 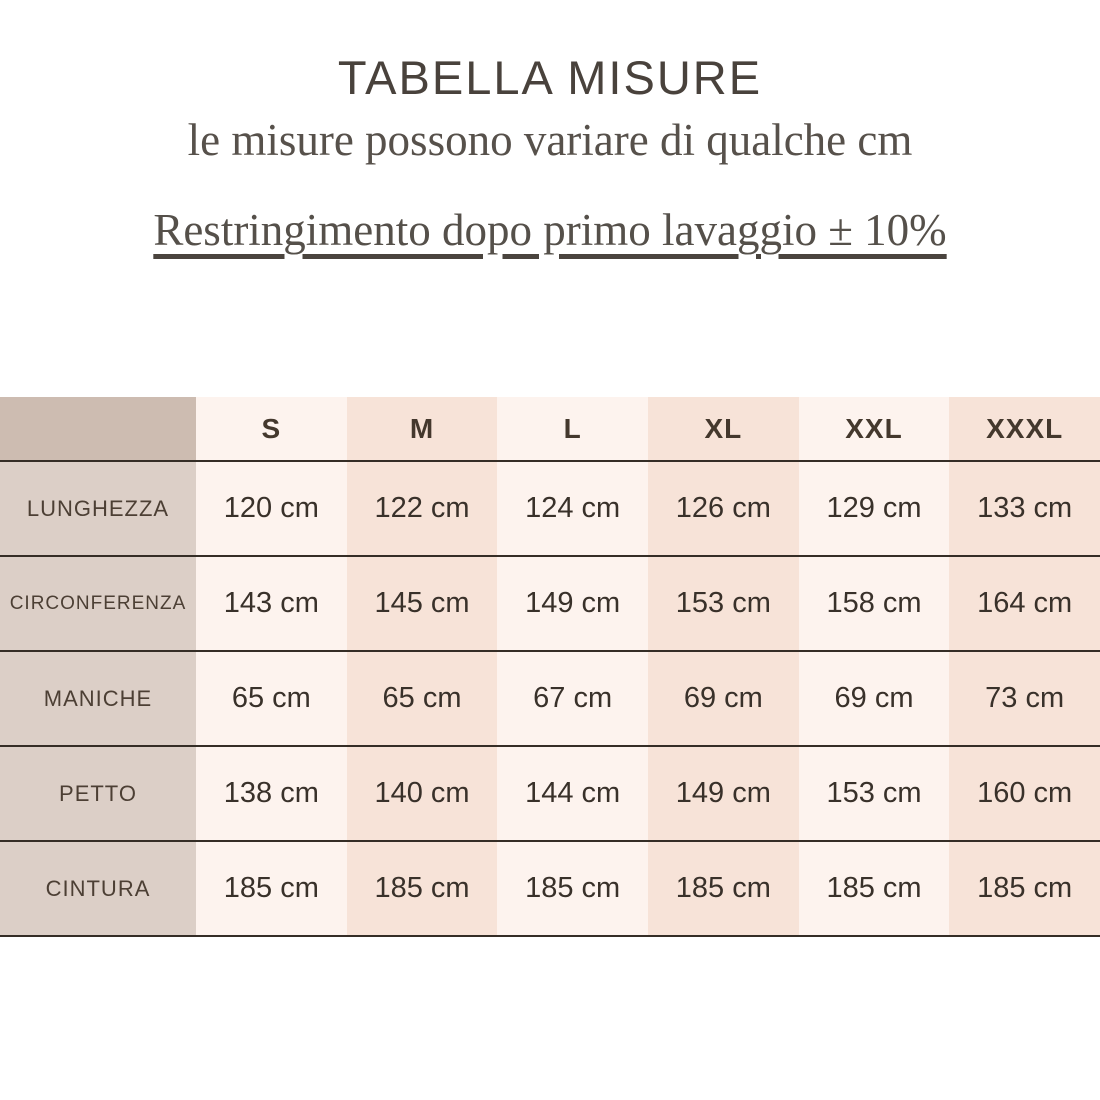 I want to click on size-value: 124 cm, so click(x=573, y=508).